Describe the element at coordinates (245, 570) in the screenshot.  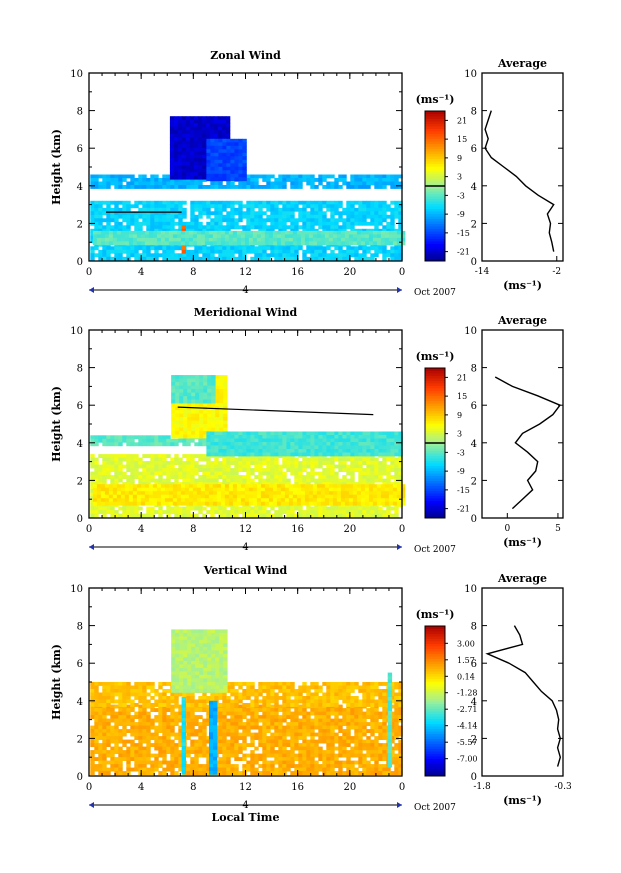
I see `panel-title: Vertical Wind` at that location.